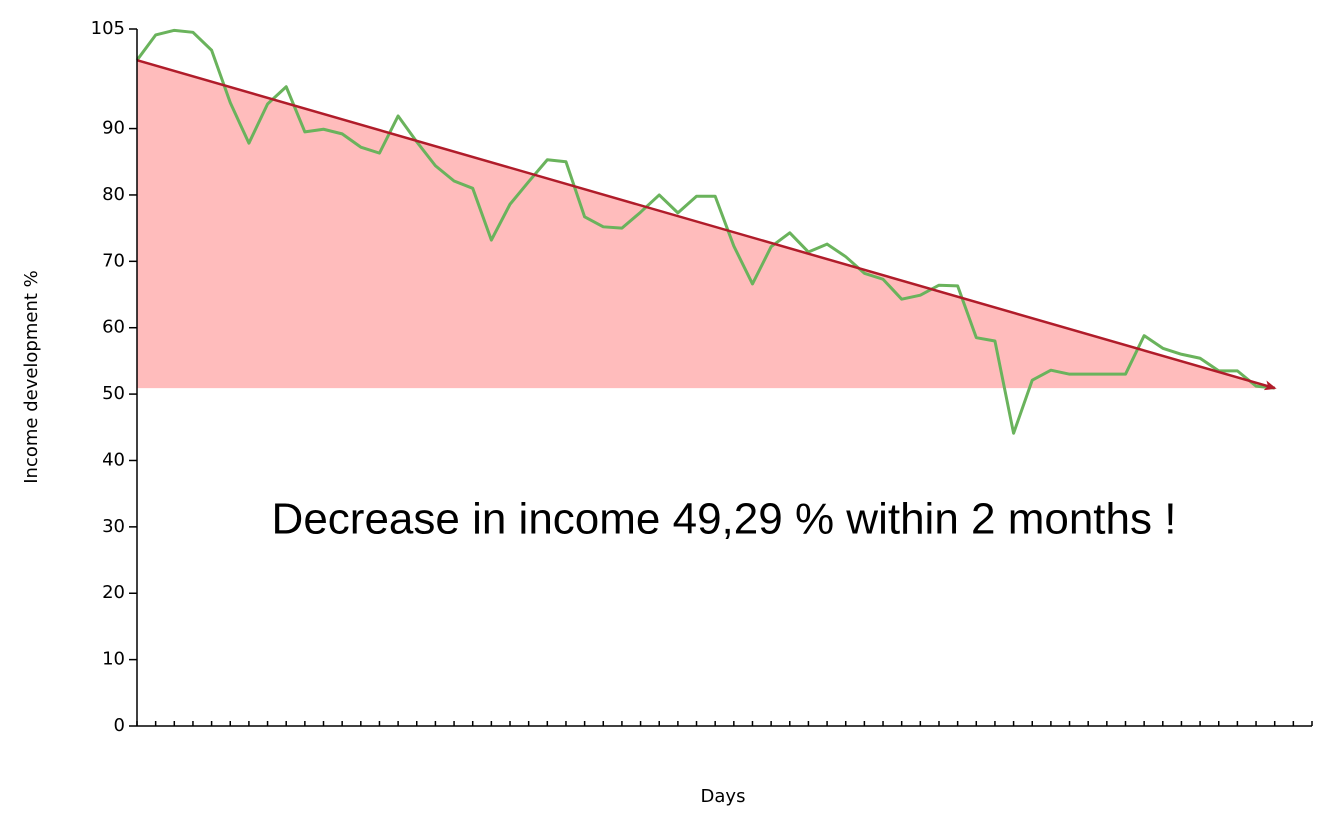 The height and width of the screenshot is (822, 1326). What do you see at coordinates (113, 526) in the screenshot?
I see `y-tick-label: 30` at bounding box center [113, 526].